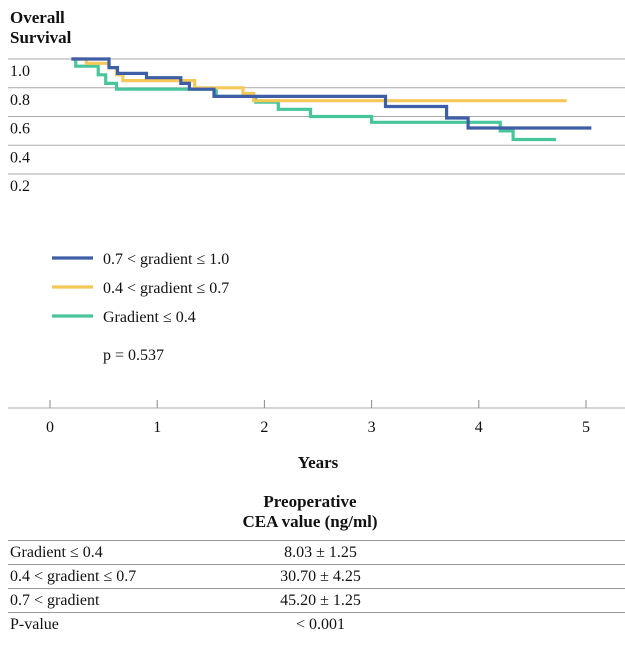 Image resolution: width=625 pixels, height=661 pixels. What do you see at coordinates (20, 100) in the screenshot?
I see `ytick-label-3: 0.8` at bounding box center [20, 100].